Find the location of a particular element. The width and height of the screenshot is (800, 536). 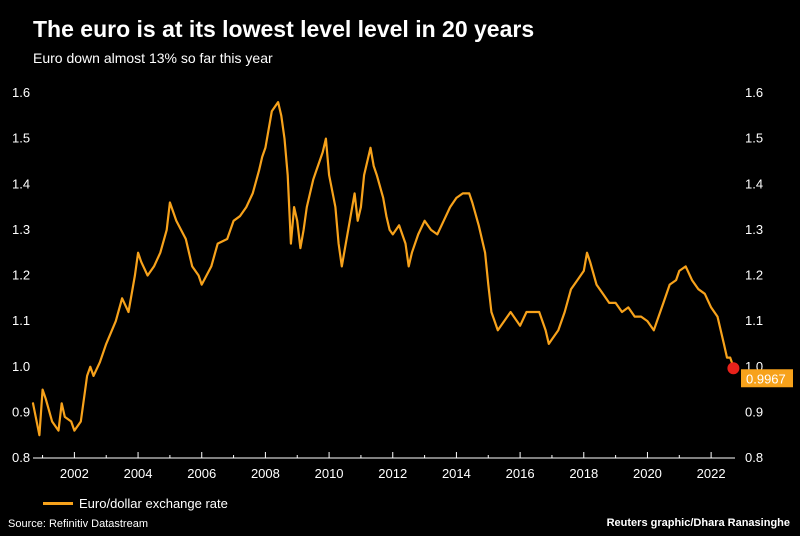

legend: Euro/dollar exchange rate is located at coordinates (135, 503).